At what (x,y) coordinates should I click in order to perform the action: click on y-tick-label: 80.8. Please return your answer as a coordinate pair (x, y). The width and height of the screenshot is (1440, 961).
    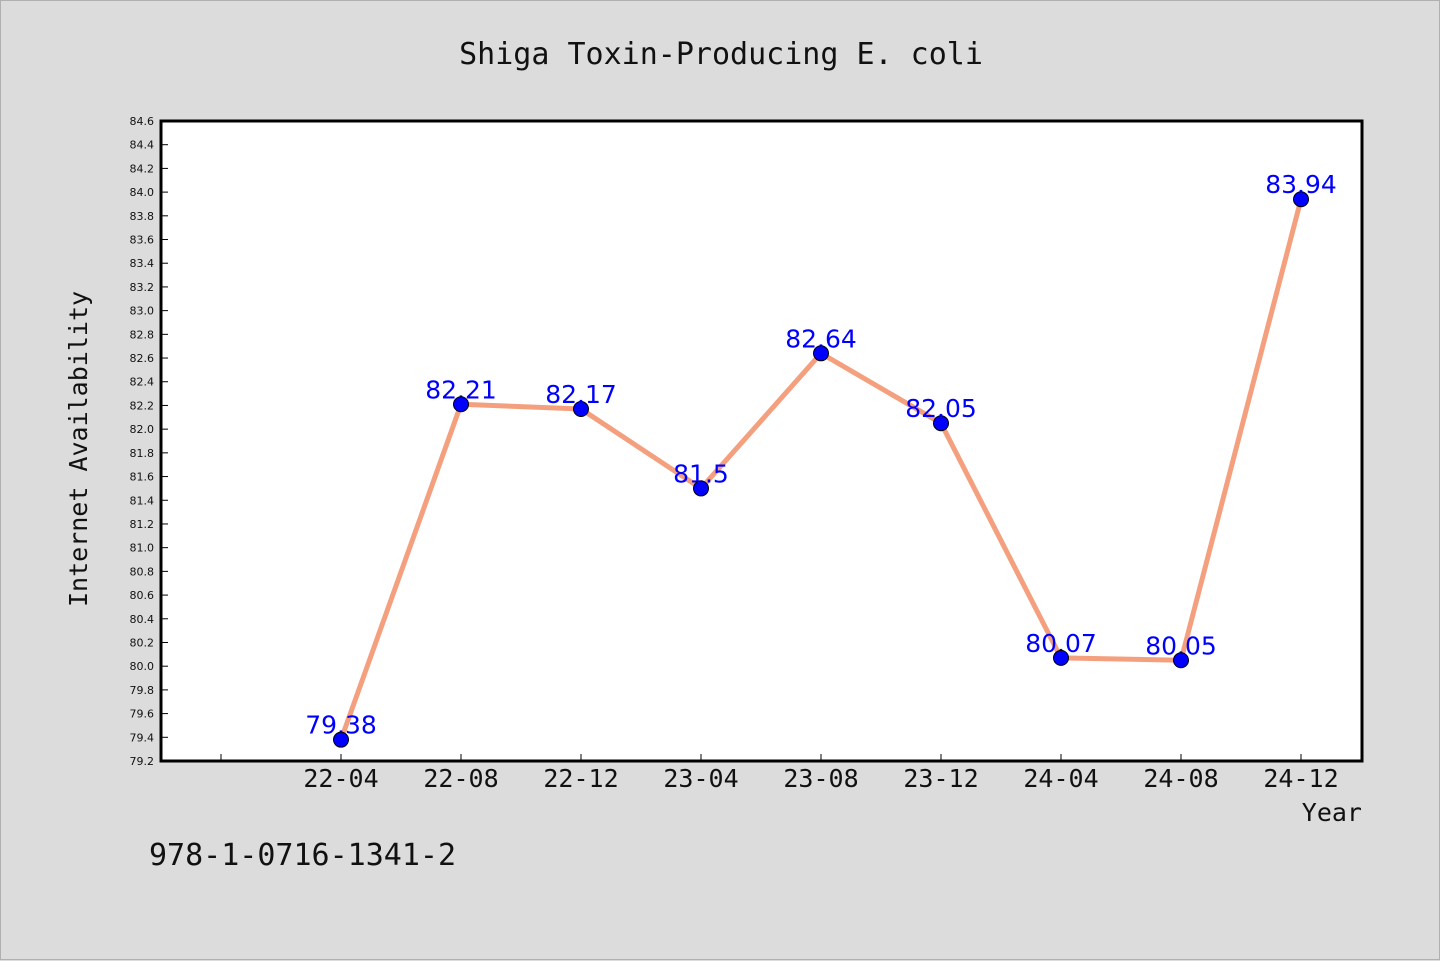
    Looking at the image, I should click on (142, 571).